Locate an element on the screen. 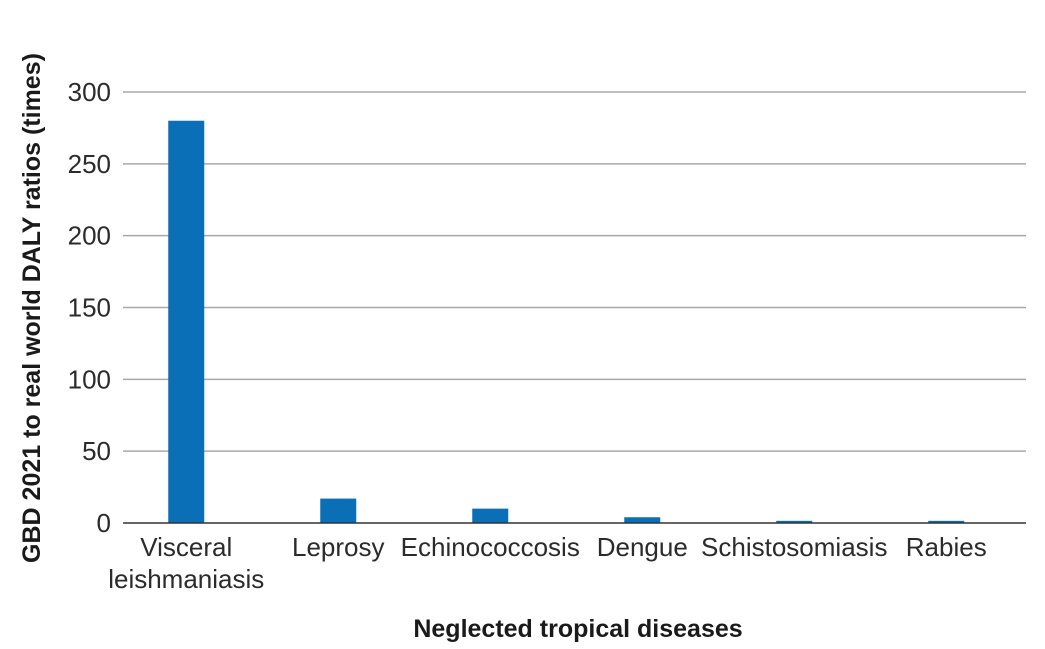 This screenshot has width=1045, height=649. x-category-label: Dengue is located at coordinates (642, 547).